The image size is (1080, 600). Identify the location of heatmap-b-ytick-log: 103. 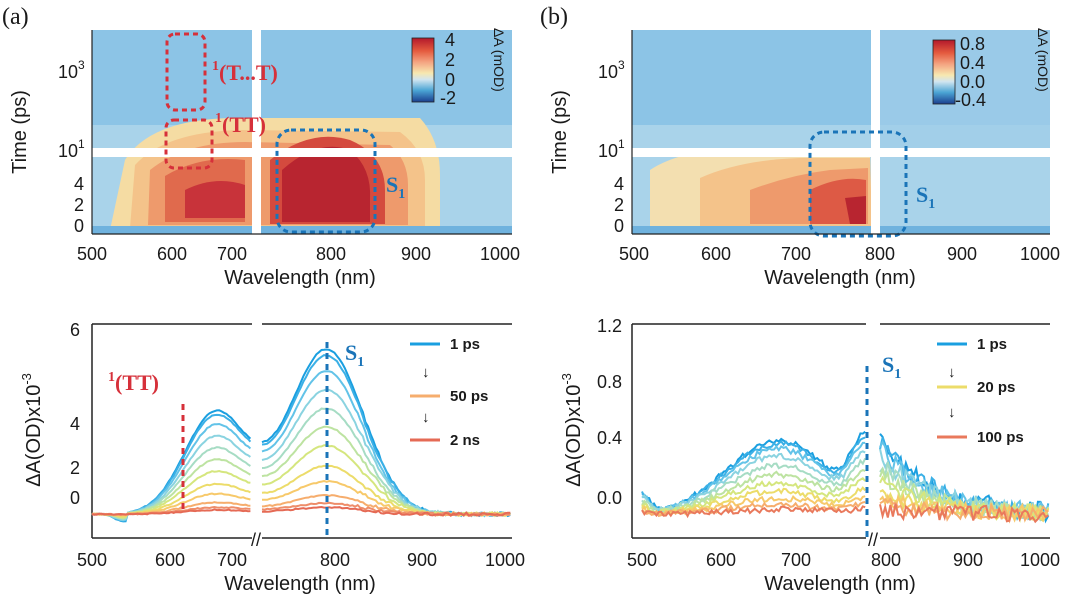
(611, 70).